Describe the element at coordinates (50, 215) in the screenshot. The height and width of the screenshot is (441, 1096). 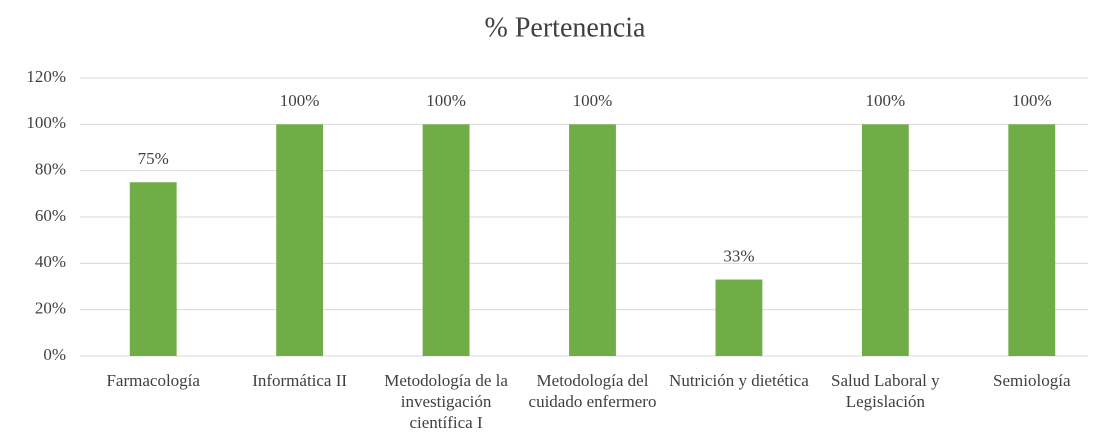
I see `y-tick-label: 60%` at that location.